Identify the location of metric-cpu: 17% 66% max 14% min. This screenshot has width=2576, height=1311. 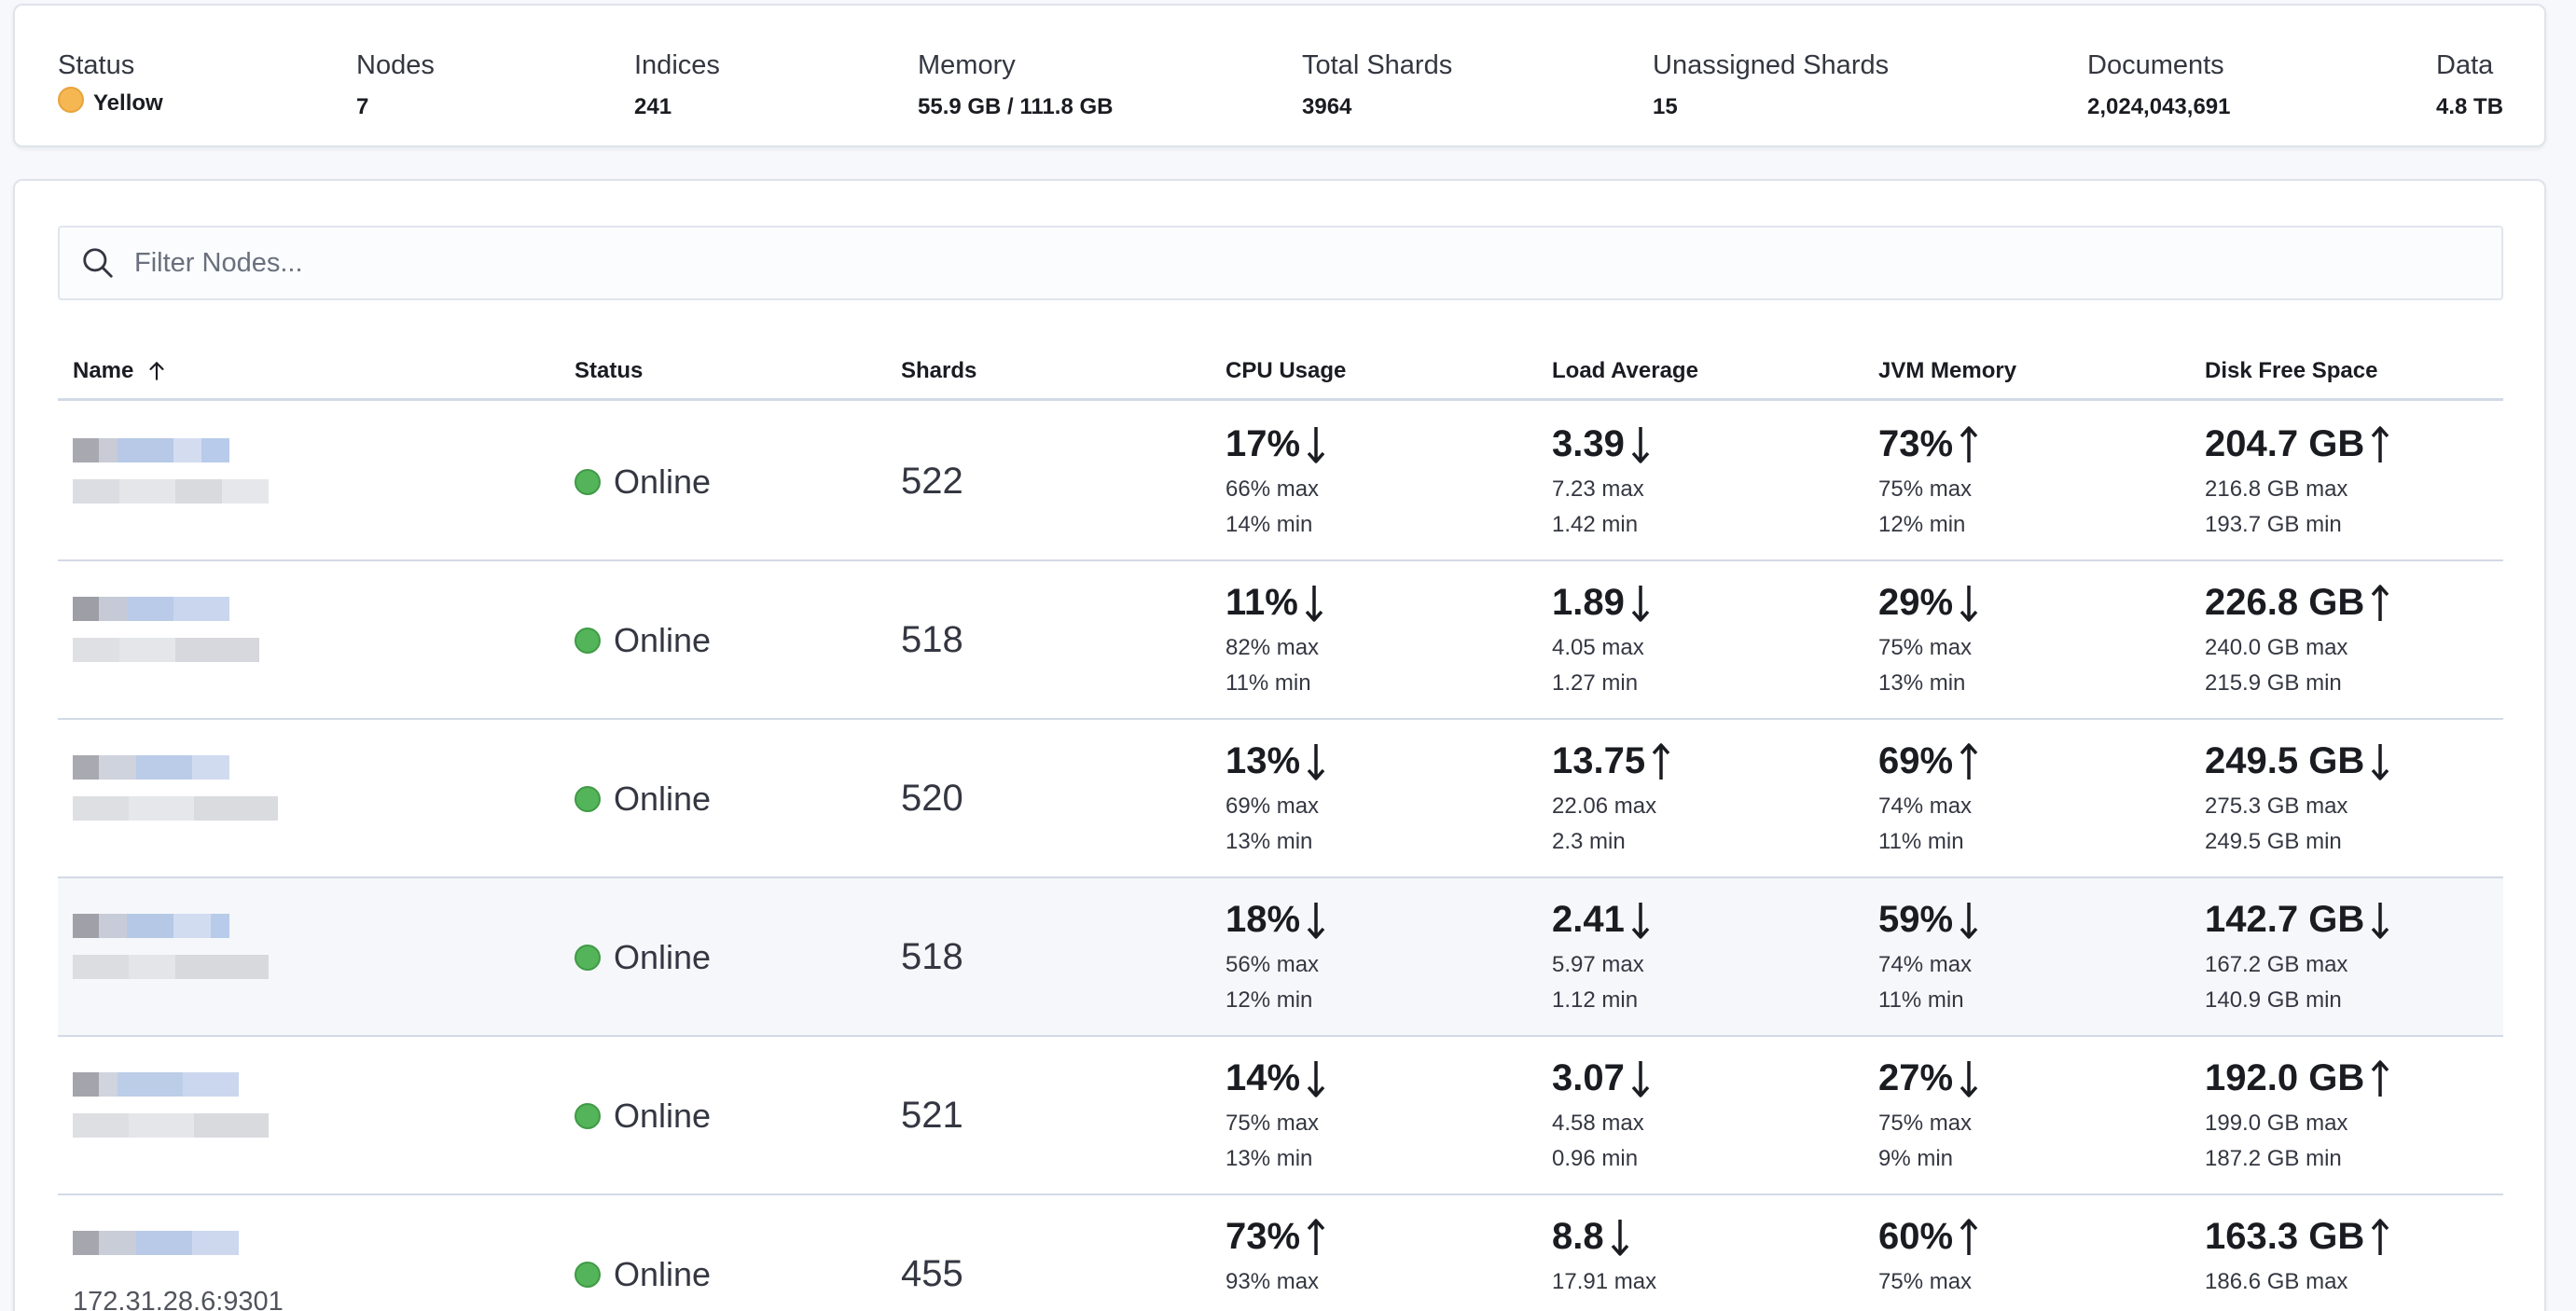
(1276, 481).